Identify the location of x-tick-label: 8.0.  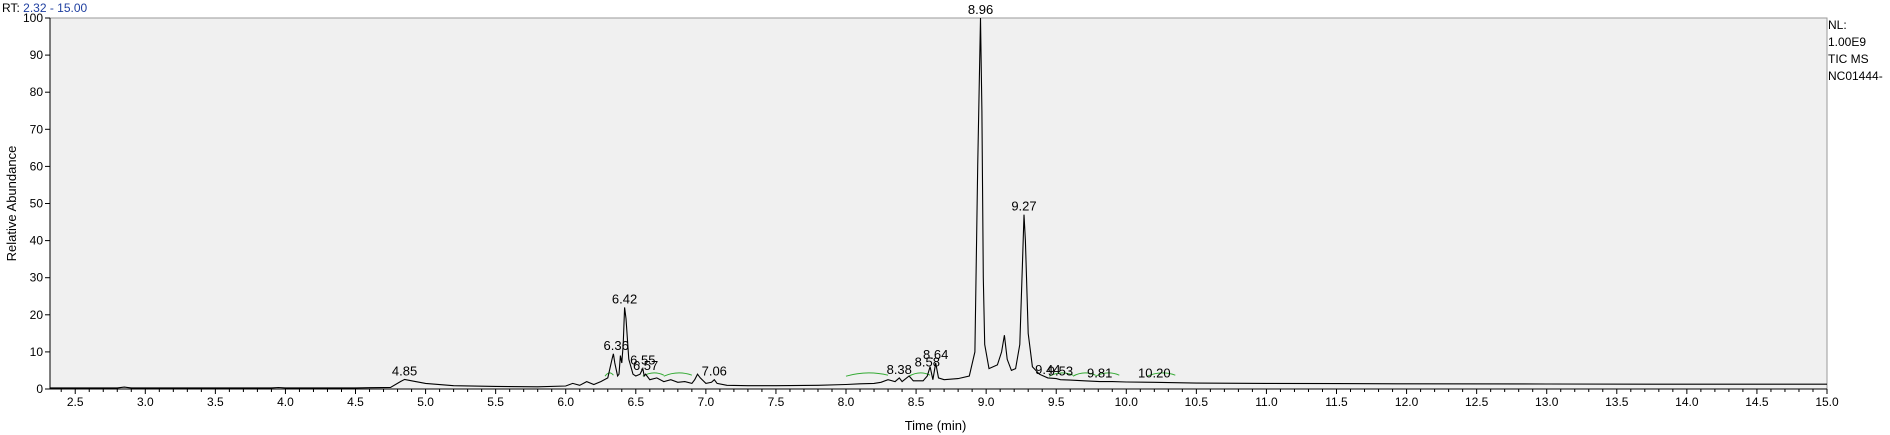
(846, 402).